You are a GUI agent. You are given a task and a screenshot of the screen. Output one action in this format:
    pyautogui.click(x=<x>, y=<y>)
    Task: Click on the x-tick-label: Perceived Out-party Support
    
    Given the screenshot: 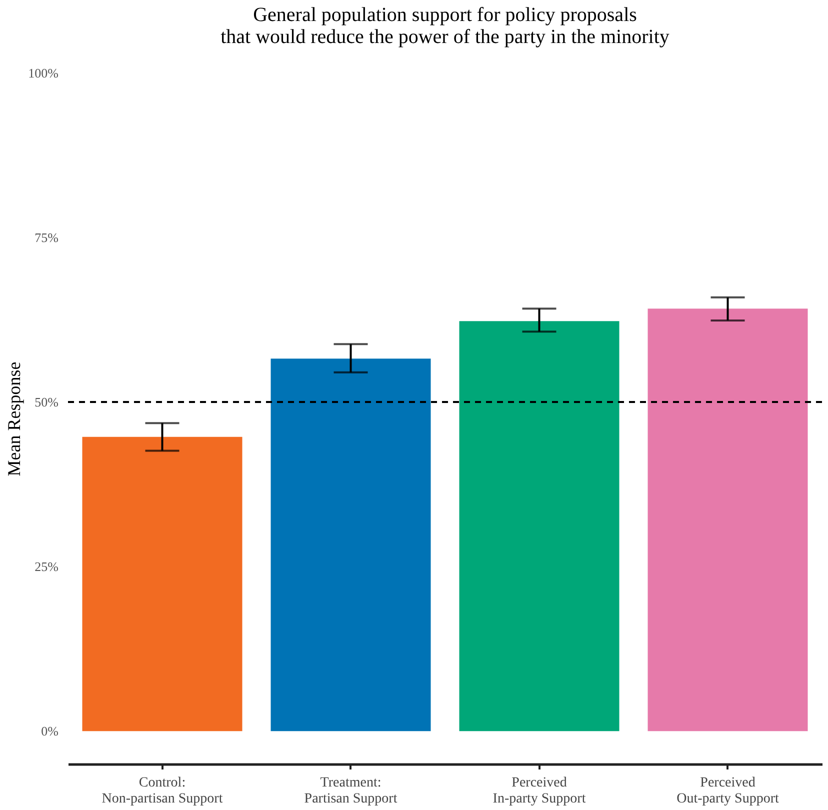 What is the action you would take?
    pyautogui.click(x=727, y=791)
    